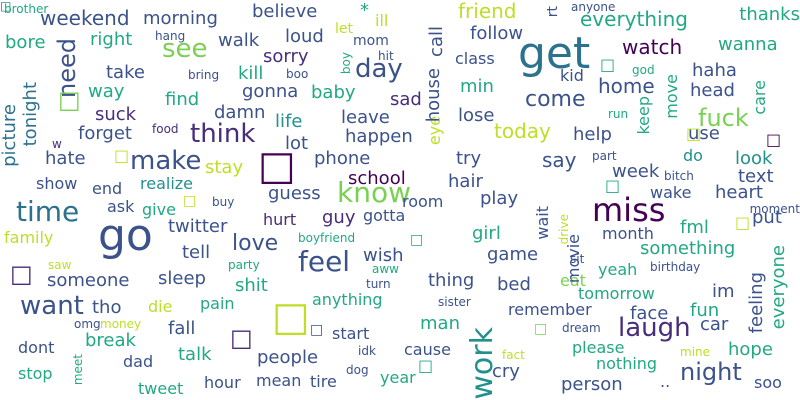 The width and height of the screenshot is (800, 400). I want to click on cloud-word: nothing, so click(627, 363).